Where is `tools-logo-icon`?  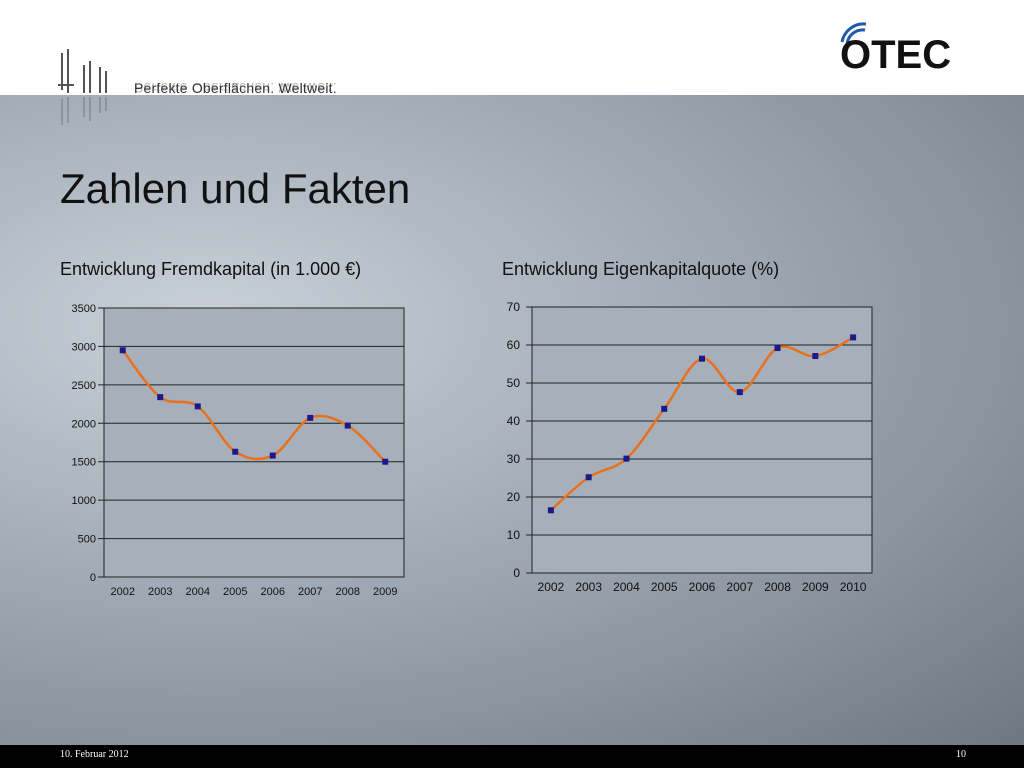 tools-logo-icon is located at coordinates (82, 87).